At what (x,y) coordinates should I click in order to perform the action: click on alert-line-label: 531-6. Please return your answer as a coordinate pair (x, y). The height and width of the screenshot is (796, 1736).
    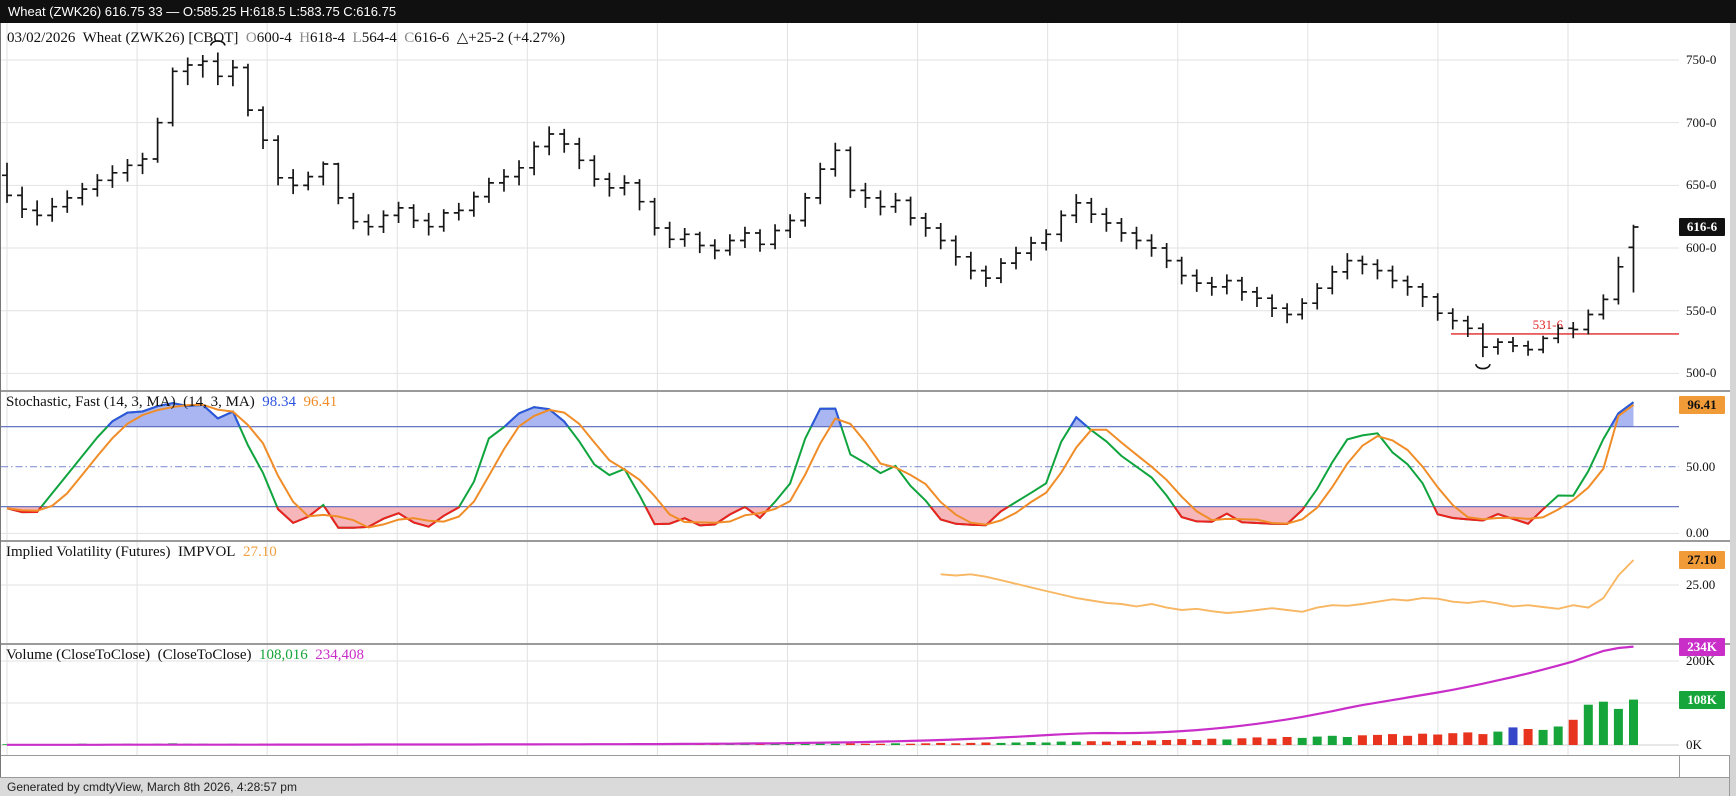
    Looking at the image, I should click on (1548, 324).